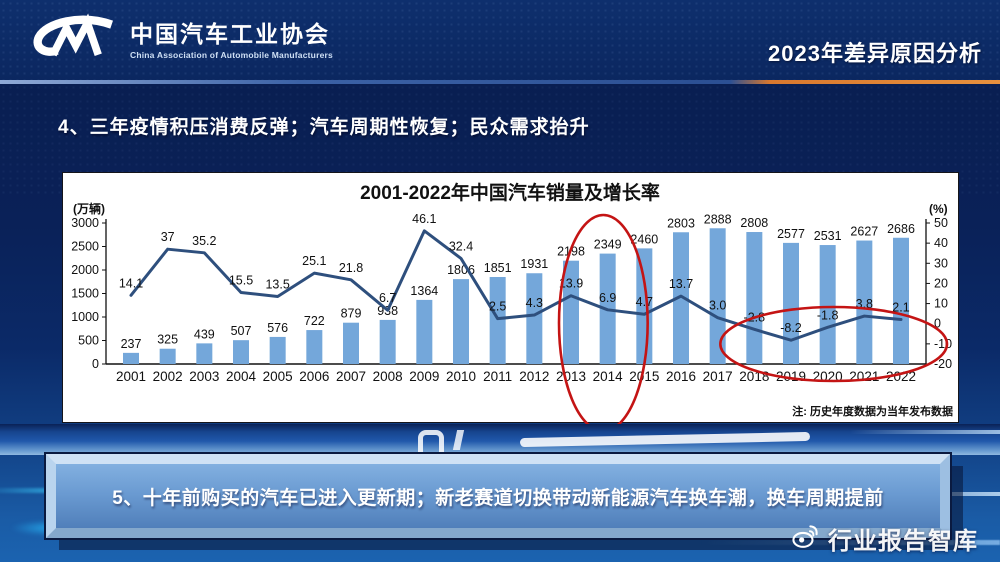 The image size is (1000, 562). I want to click on svg-text: 2005, so click(278, 376).